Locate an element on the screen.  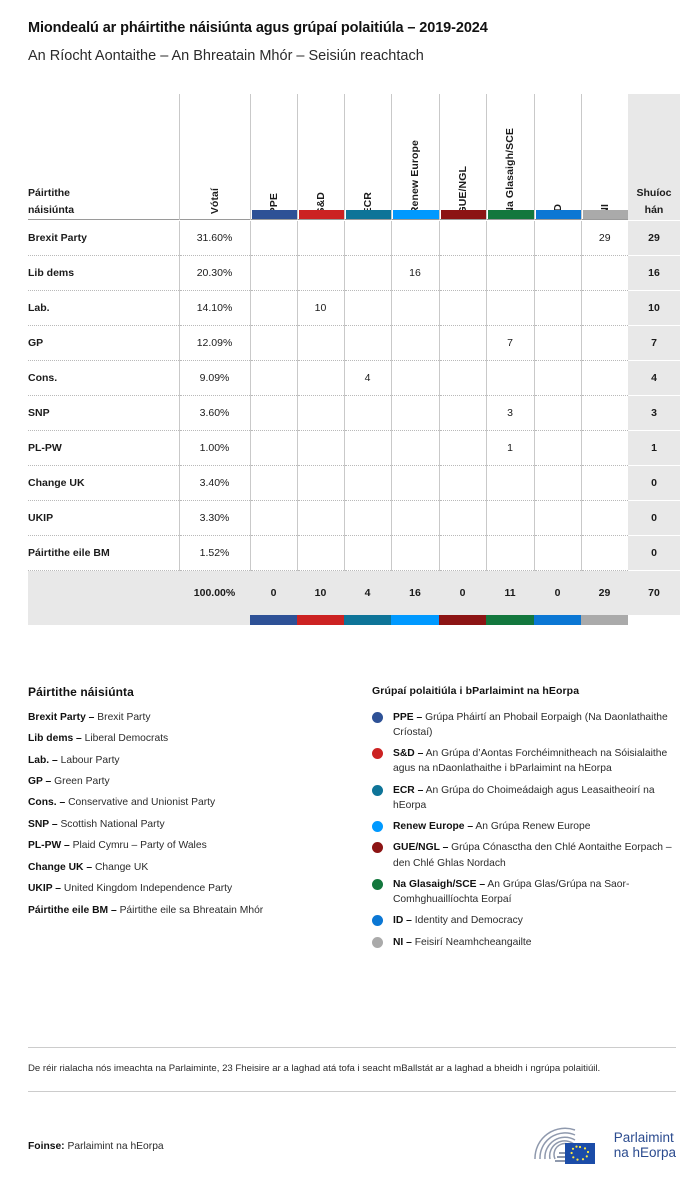
legend-party-item: Brexit Party – Brexit Party is located at coordinates (188, 718).